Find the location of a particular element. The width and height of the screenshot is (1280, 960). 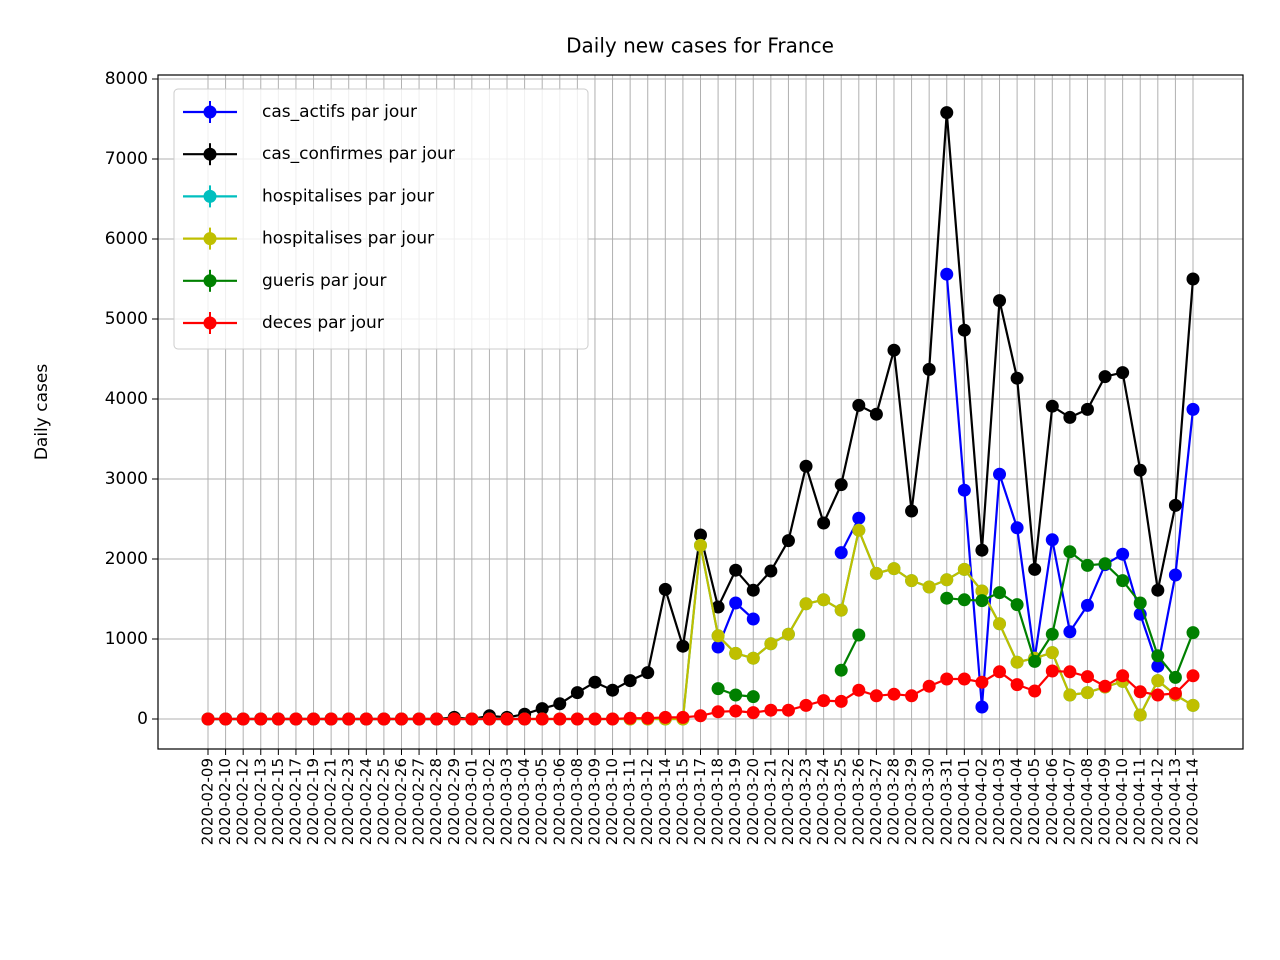

x-tick-label: 2020-04-03 is located at coordinates (999, 801).